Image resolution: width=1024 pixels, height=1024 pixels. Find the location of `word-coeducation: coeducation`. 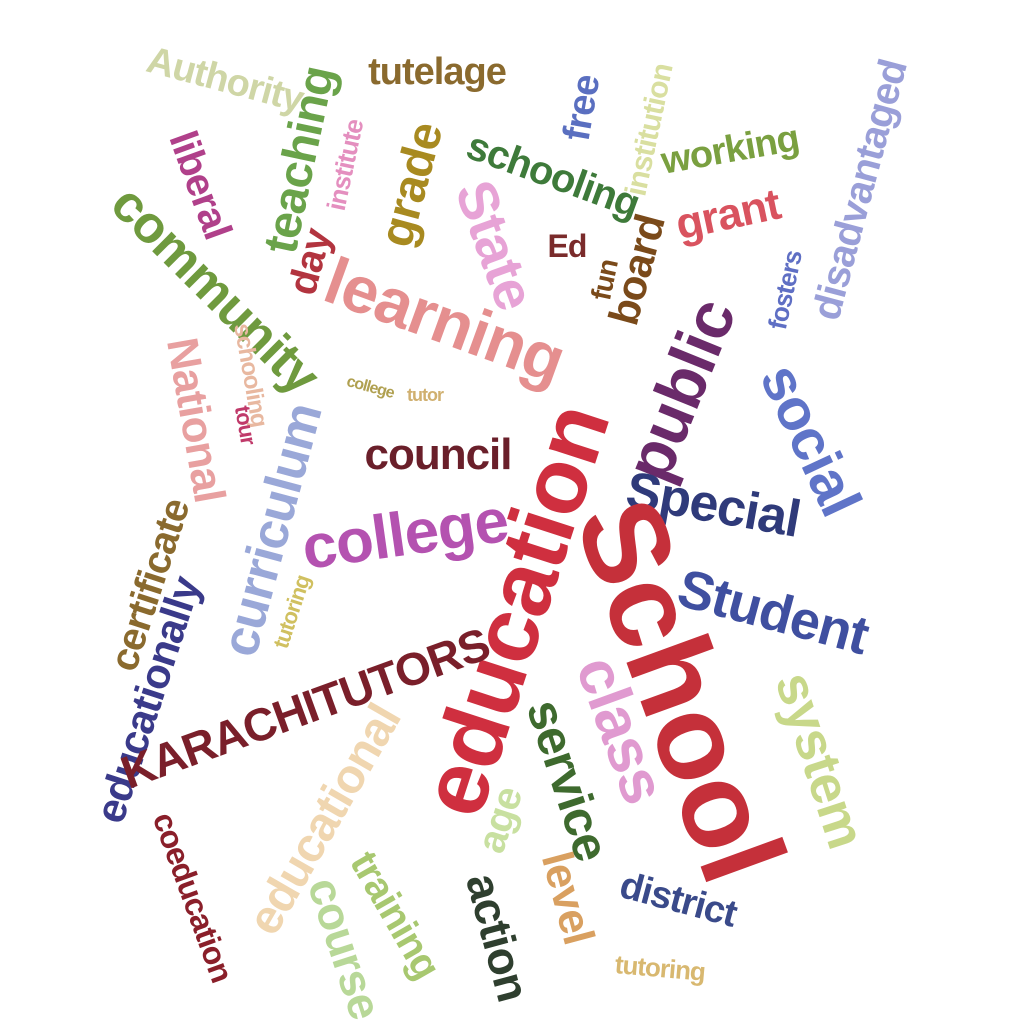

word-coeducation: coeducation is located at coordinates (193, 897).